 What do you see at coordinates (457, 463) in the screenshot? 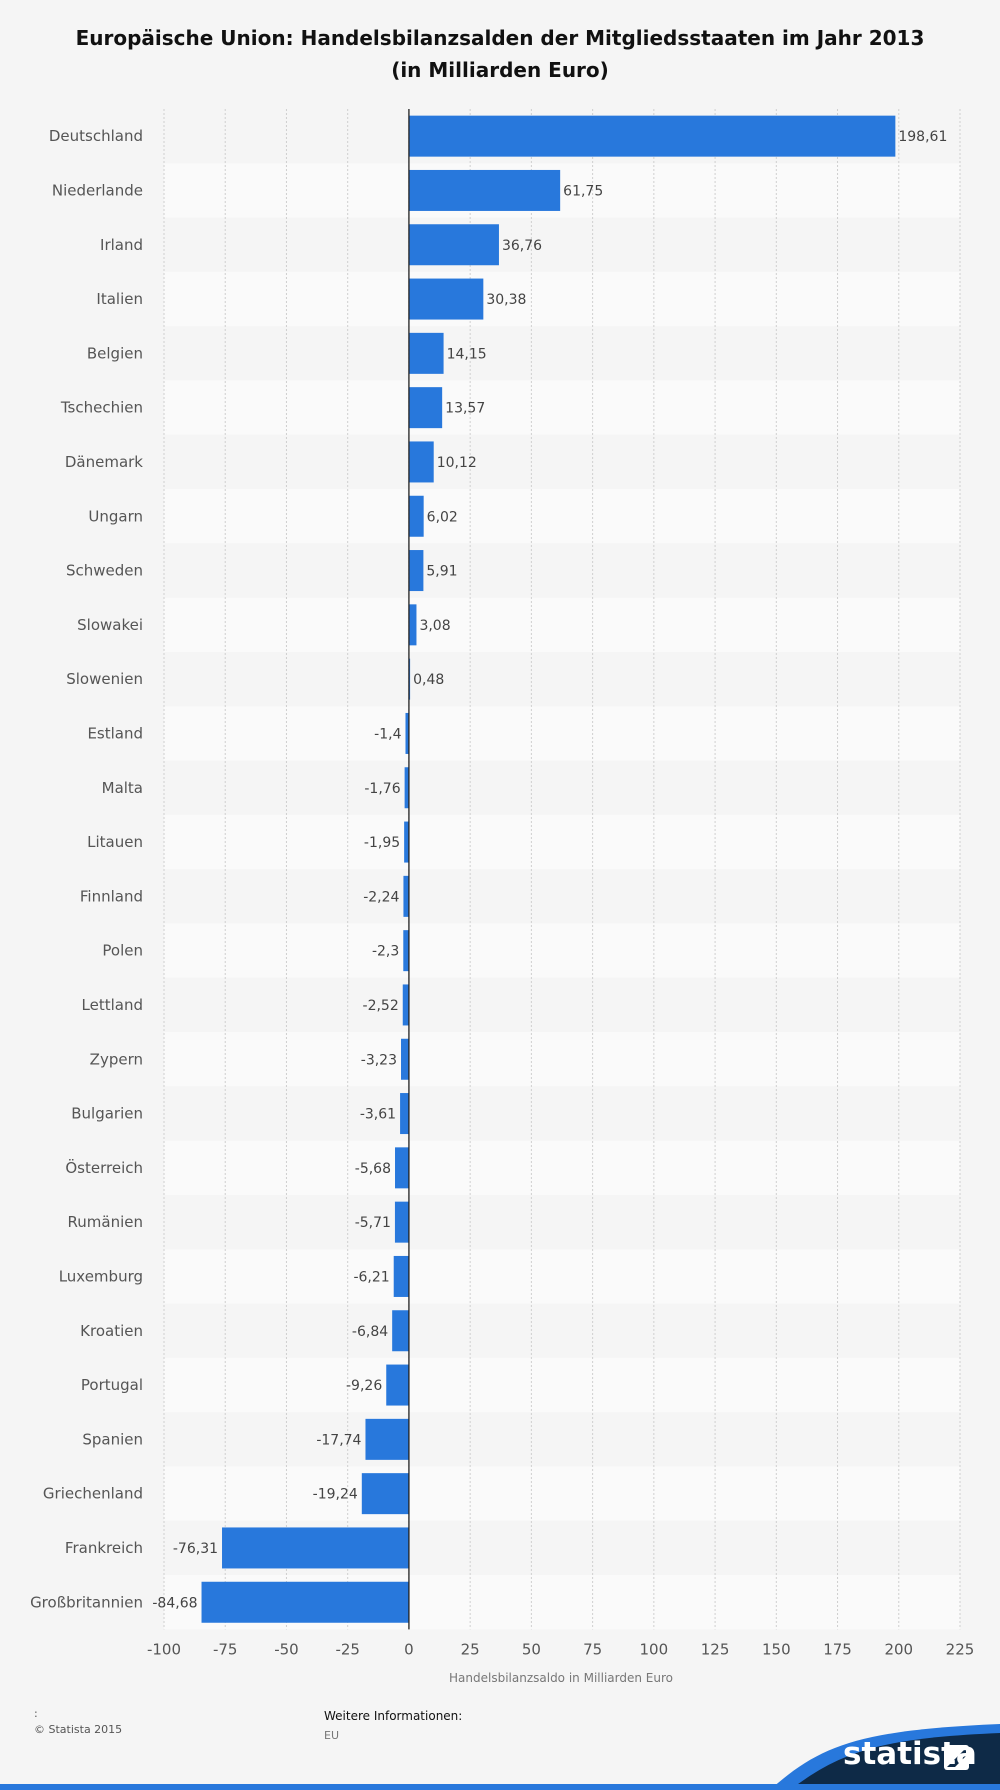
I see `value-label: 10,12` at bounding box center [457, 463].